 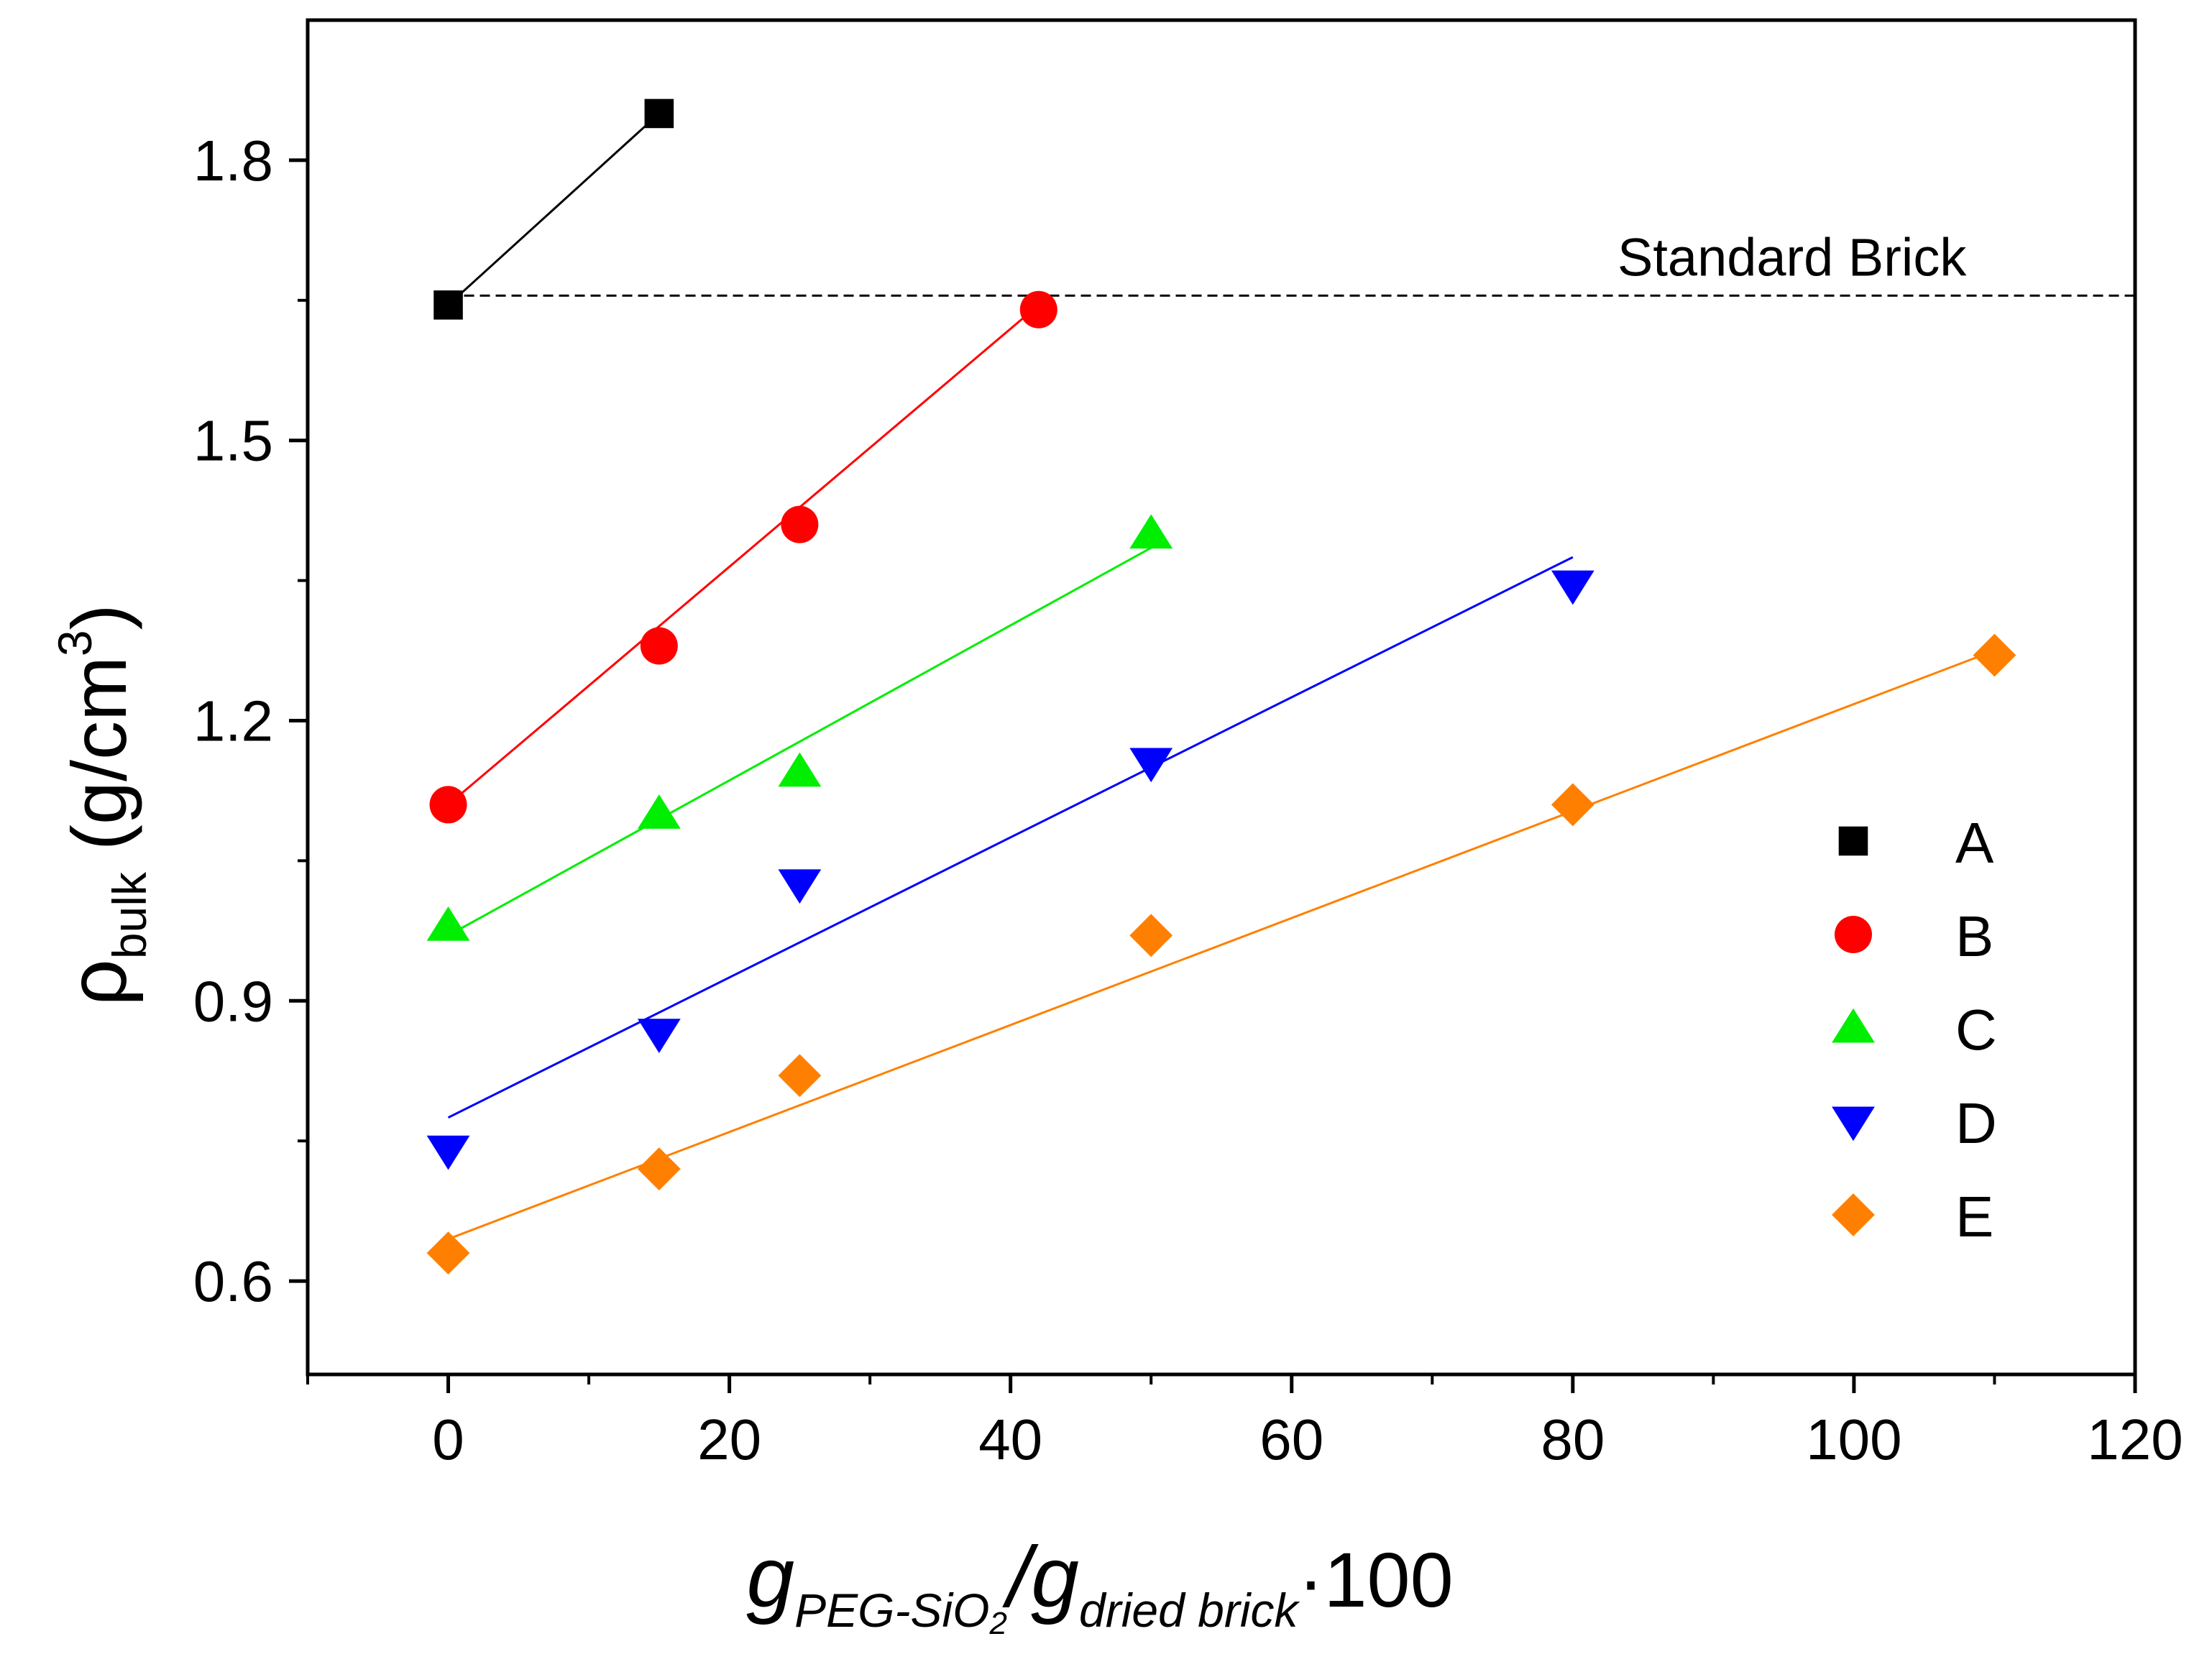 I want to click on x-axis-ticks: 0 20 40 60 80 100 120, so click(x=1244, y=1422).